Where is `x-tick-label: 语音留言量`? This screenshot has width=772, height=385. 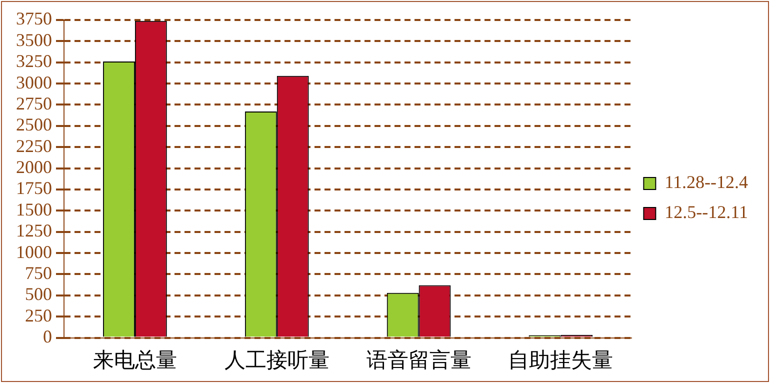
x-tick-label: 语音留言量 is located at coordinates (419, 360).